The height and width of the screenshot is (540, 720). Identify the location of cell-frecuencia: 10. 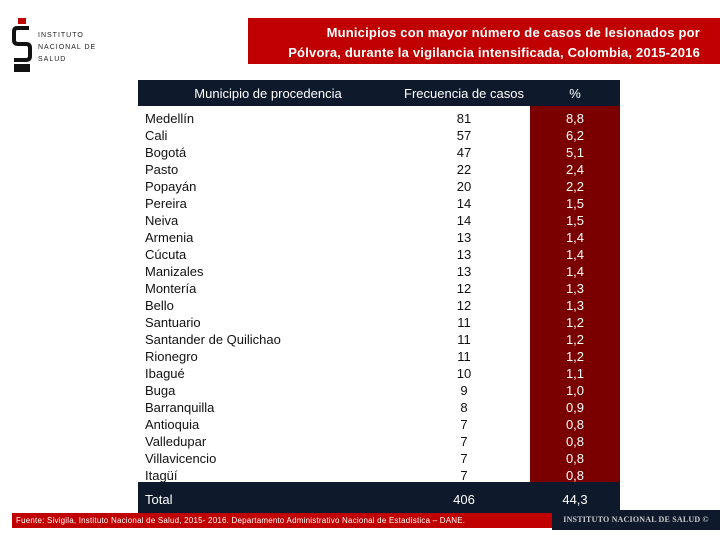
(464, 373).